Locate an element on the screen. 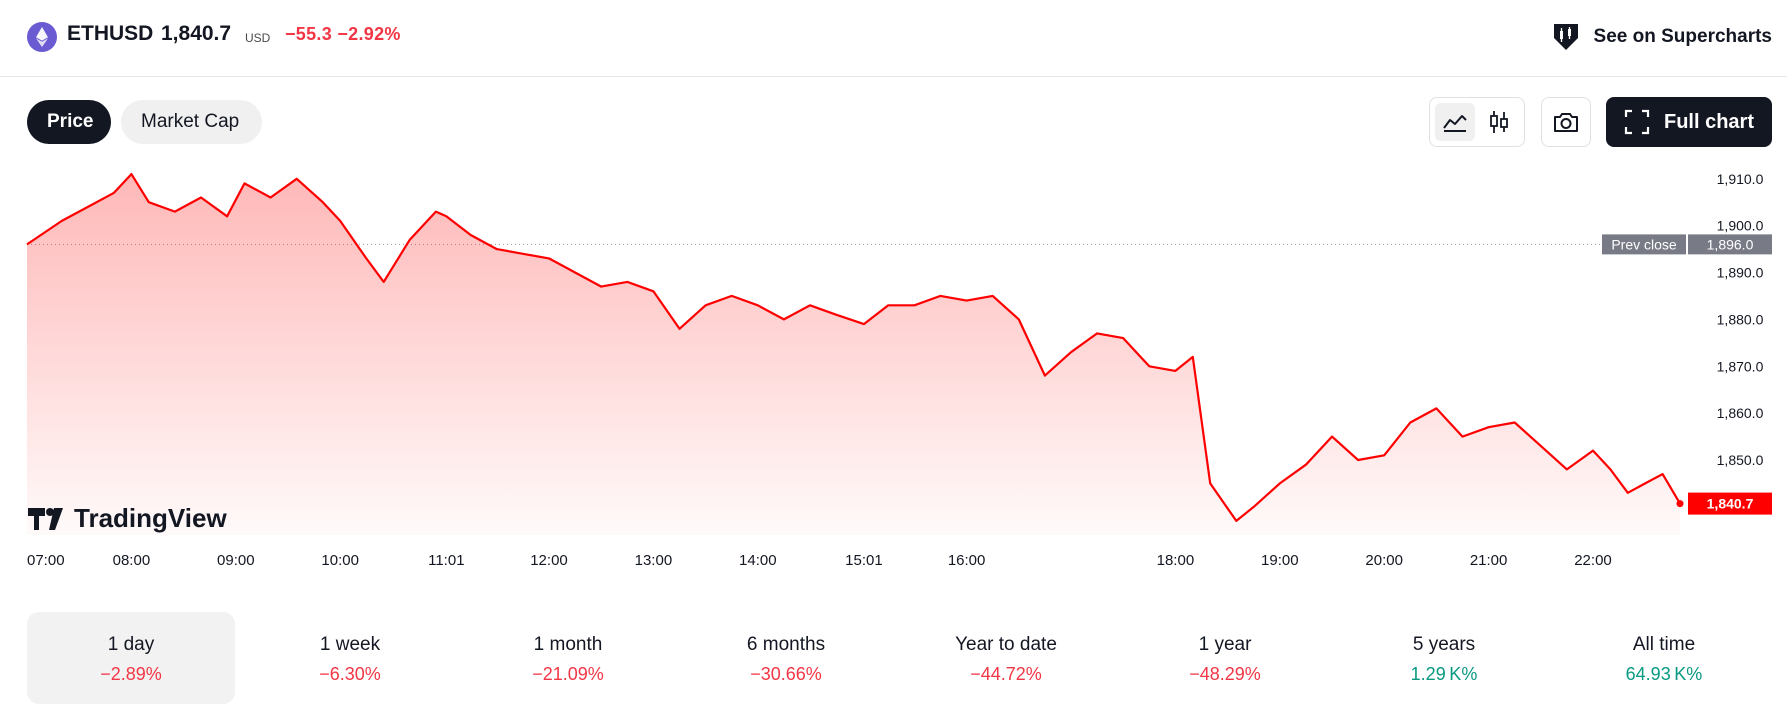 This screenshot has height=724, width=1787. period-1-month: 1 month −21.09% is located at coordinates (568, 658).